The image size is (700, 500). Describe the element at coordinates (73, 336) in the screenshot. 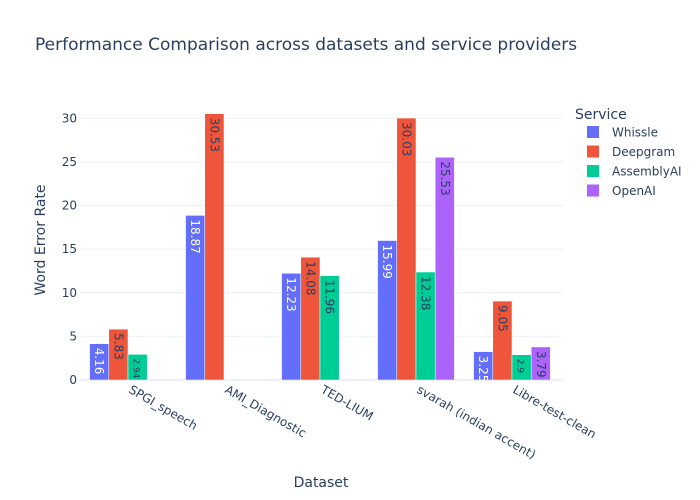

I see `y-tick-label: 5` at that location.